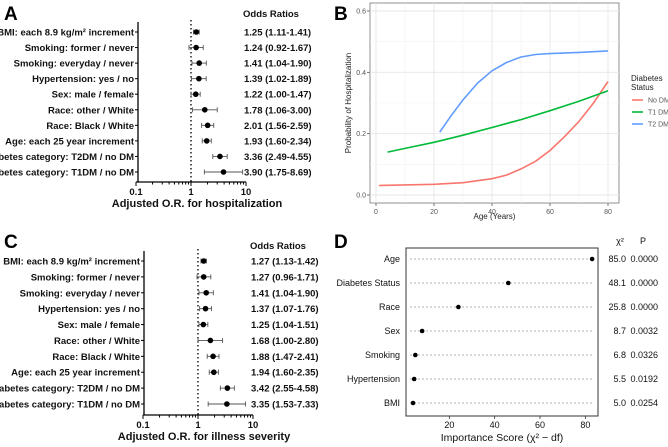 Image resolution: width=668 pixels, height=447 pixels. Describe the element at coordinates (278, 173) in the screenshot. I see `odds-ratio-value: 3.90 (1.75-8.69)` at that location.